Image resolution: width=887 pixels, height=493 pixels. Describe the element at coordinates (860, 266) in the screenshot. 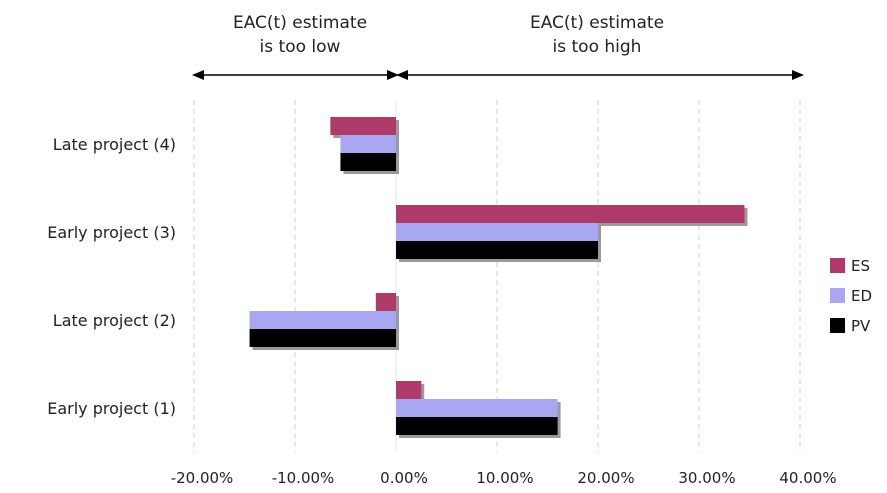

I see `legend-label-es: ES` at that location.